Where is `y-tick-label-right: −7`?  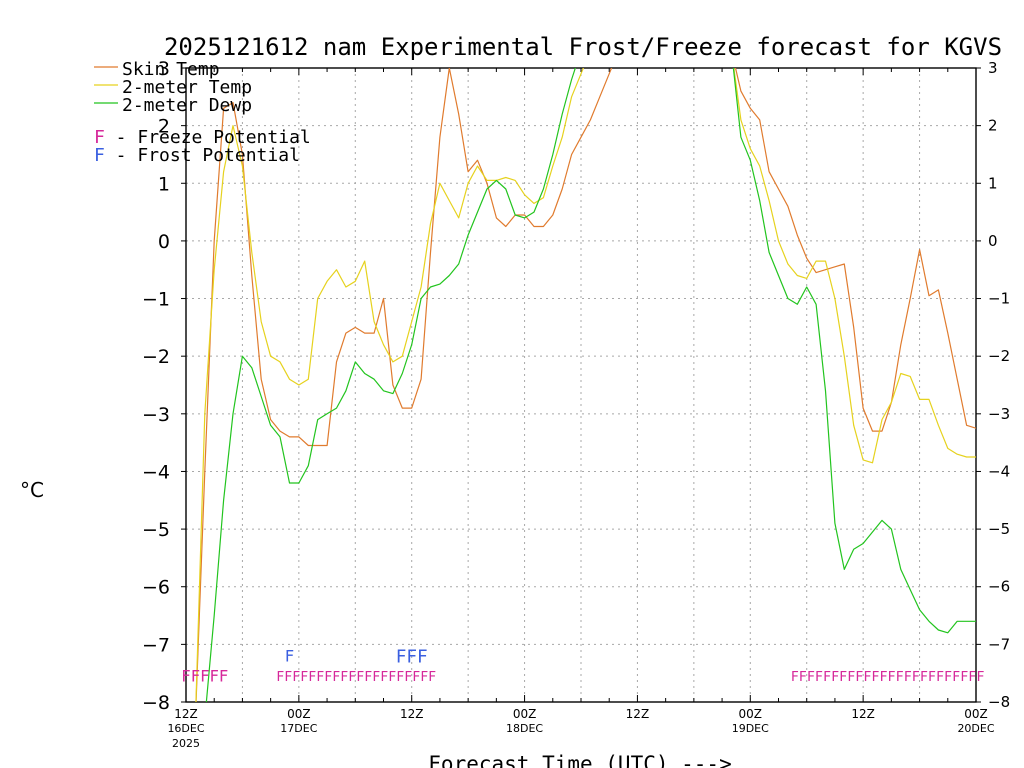 y-tick-label-right: −7 is located at coordinates (999, 644).